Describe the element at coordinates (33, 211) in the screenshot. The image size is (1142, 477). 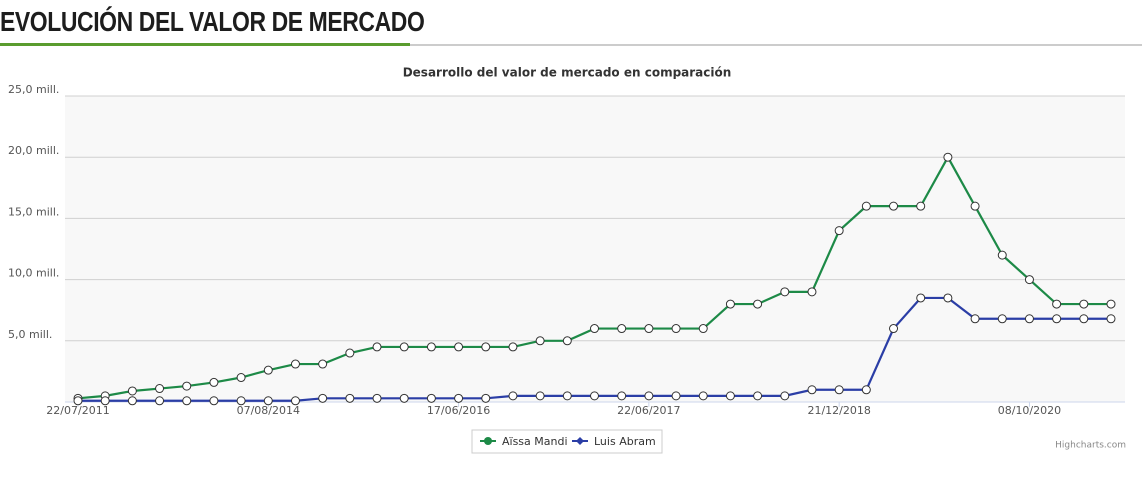
I see `y-tick-label: 15,0 mill.` at that location.